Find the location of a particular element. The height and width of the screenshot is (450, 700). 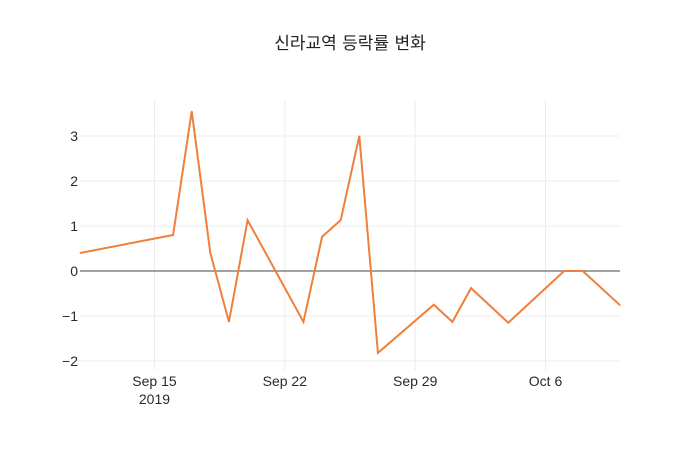

x-tick-label: Sep 15 is located at coordinates (154, 381).